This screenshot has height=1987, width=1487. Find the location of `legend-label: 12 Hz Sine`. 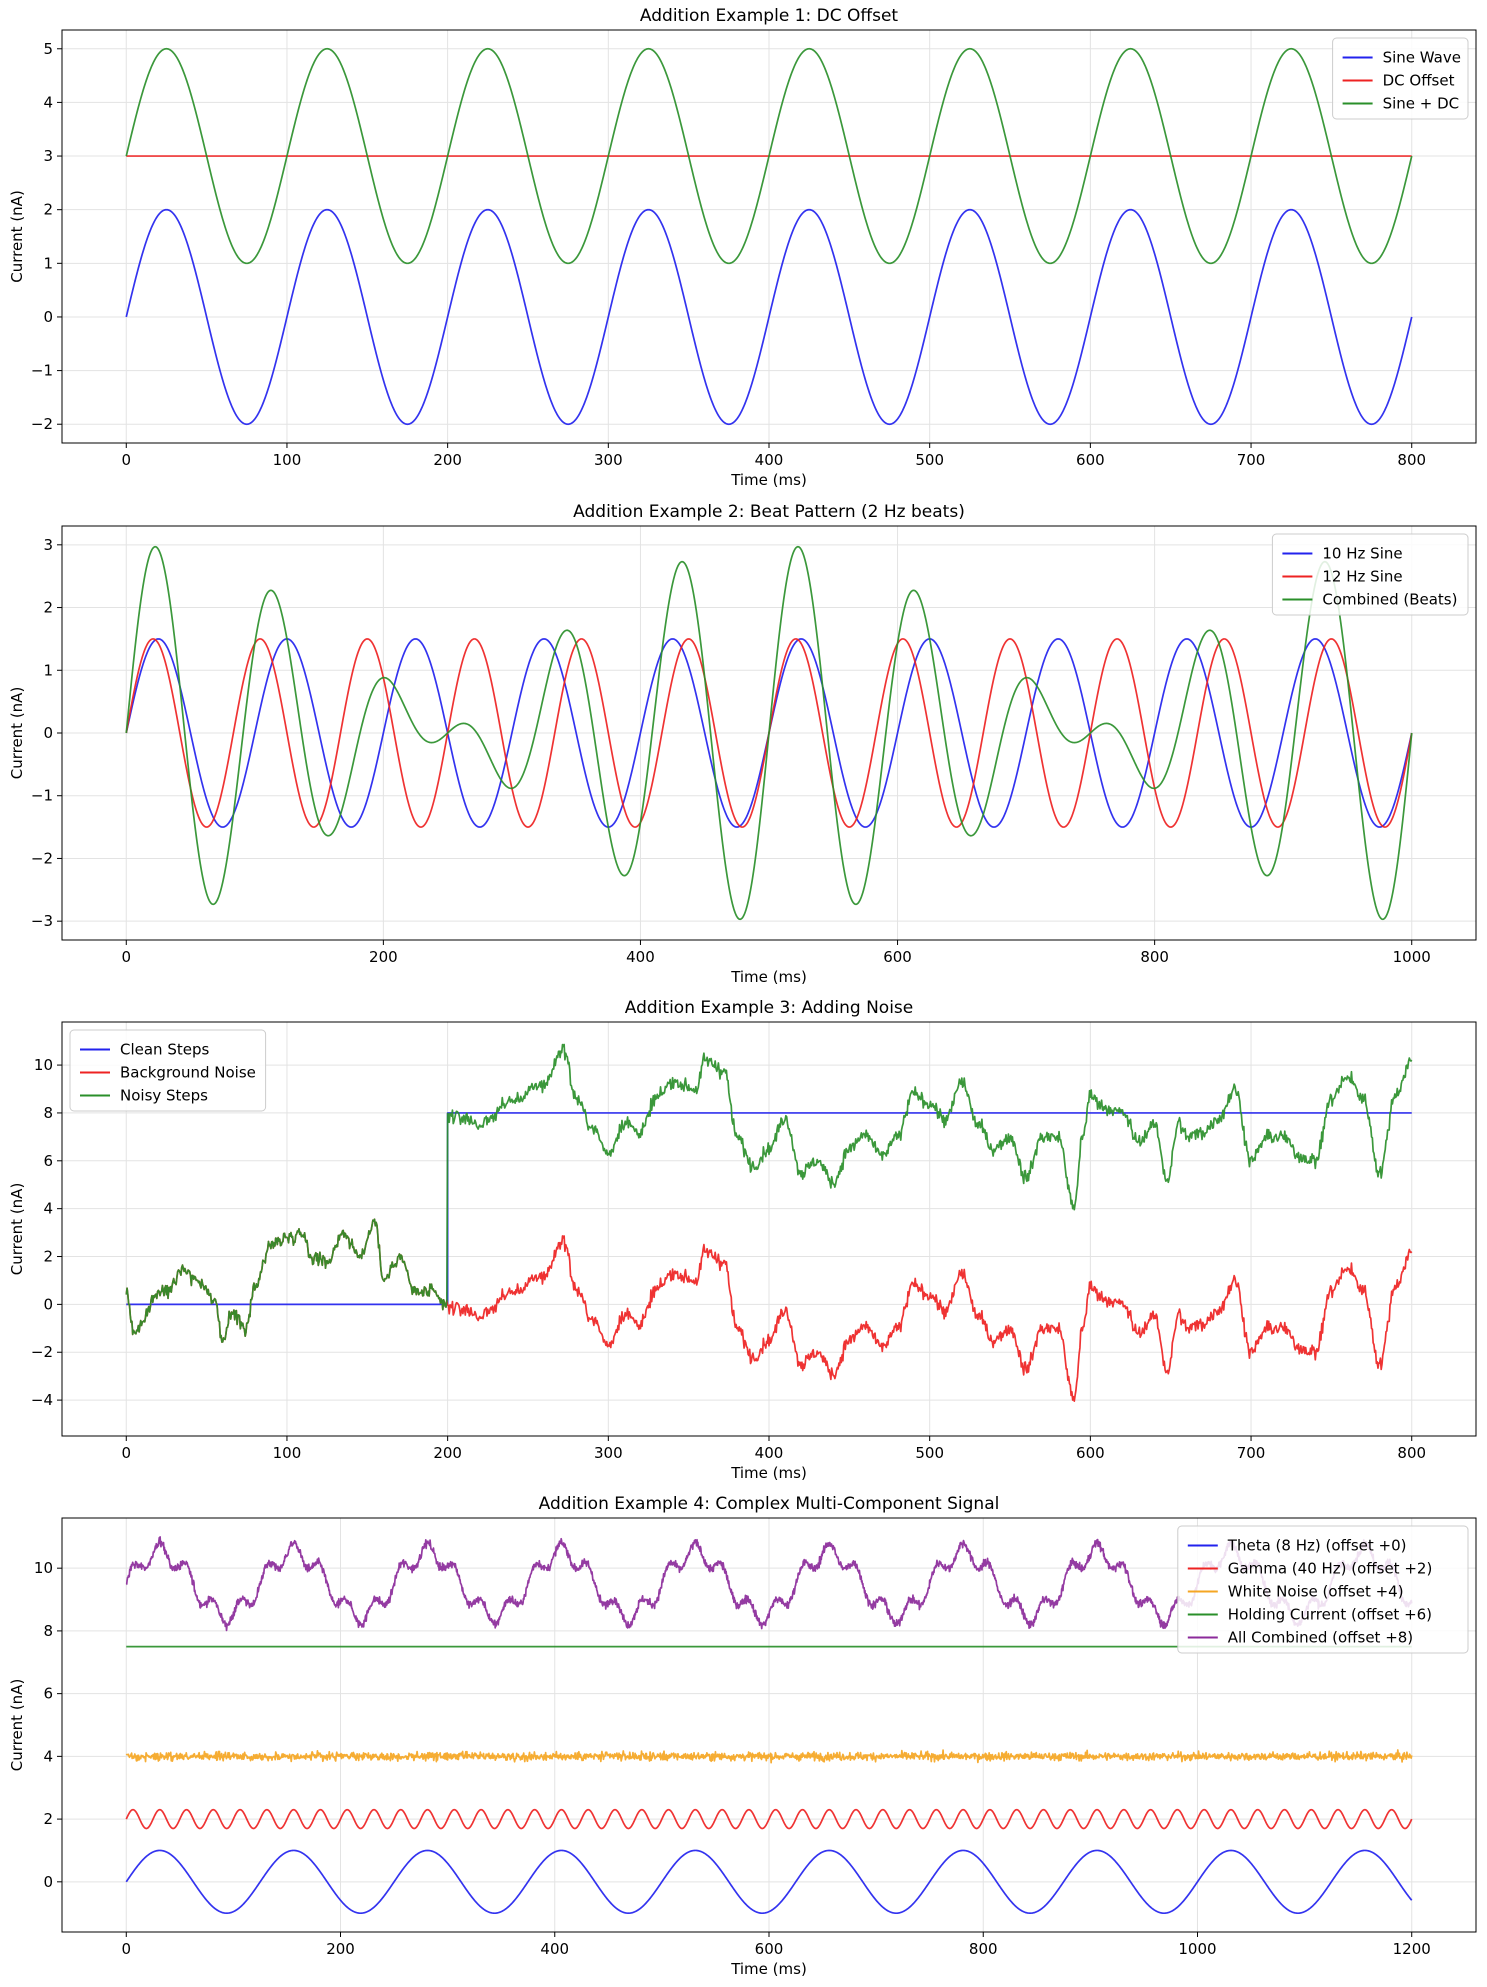

legend-label: 12 Hz Sine is located at coordinates (1362, 577).